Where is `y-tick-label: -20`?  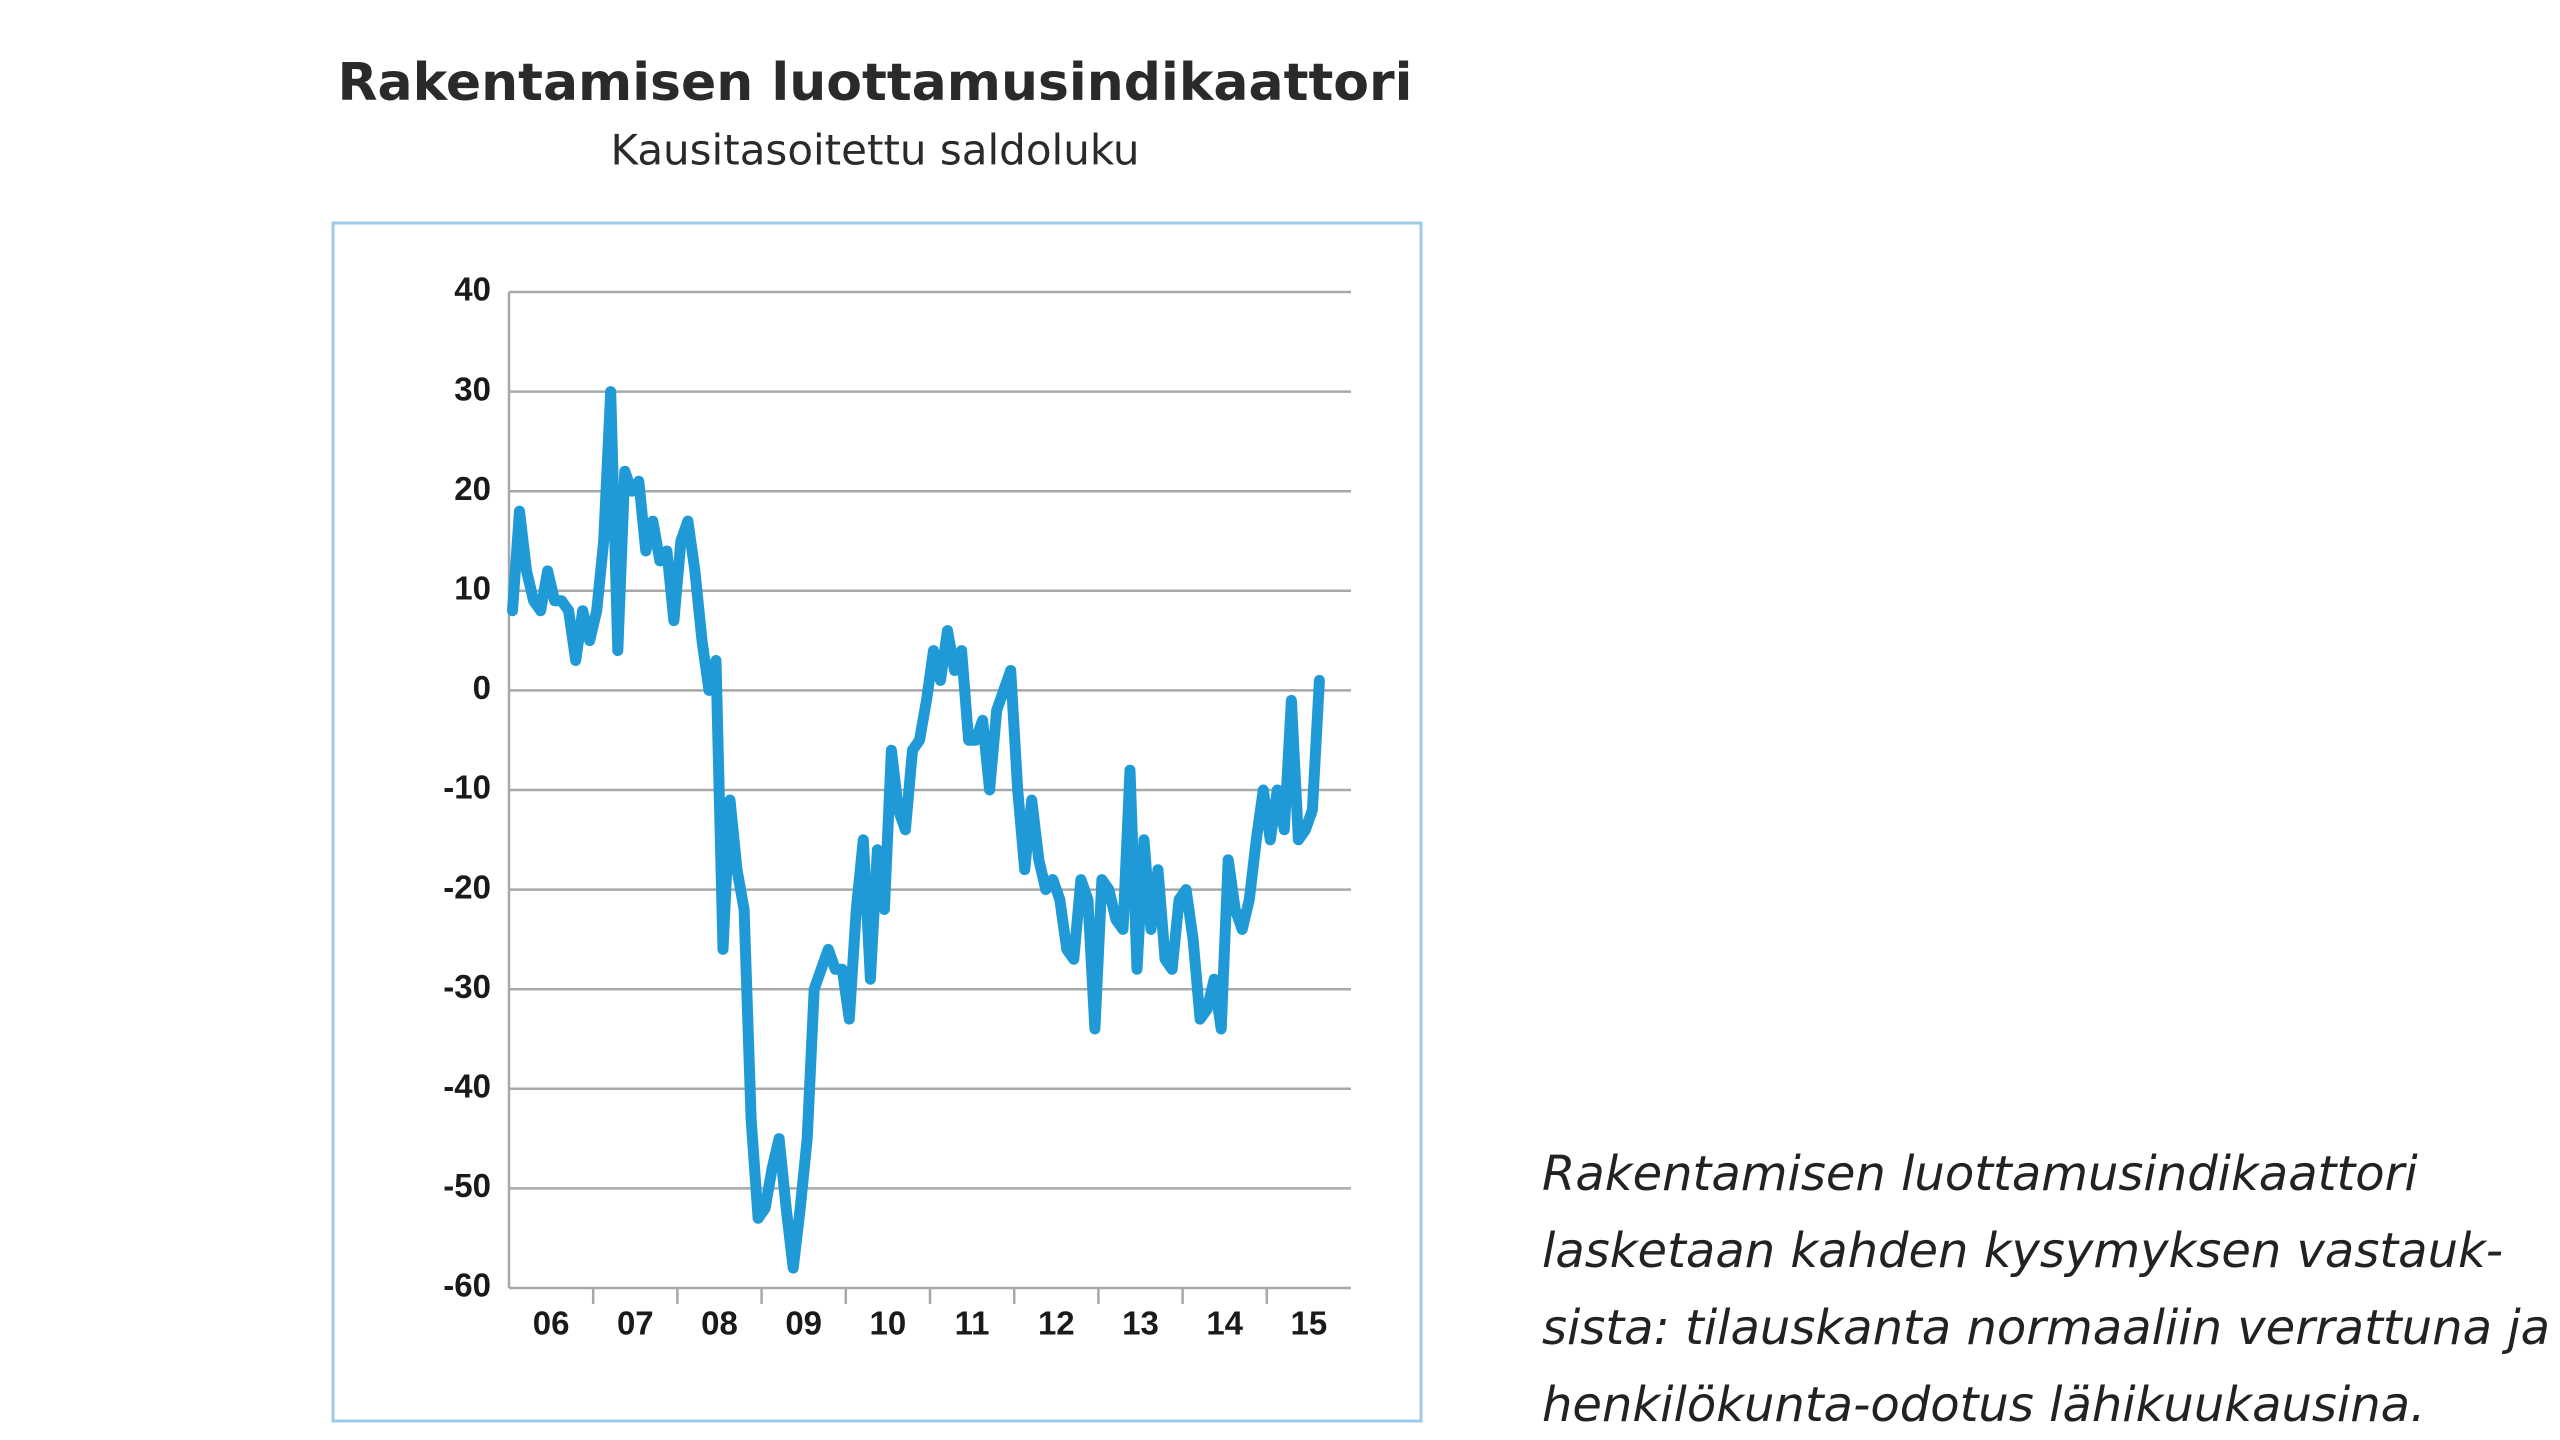
y-tick-label: -20 is located at coordinates (467, 886).